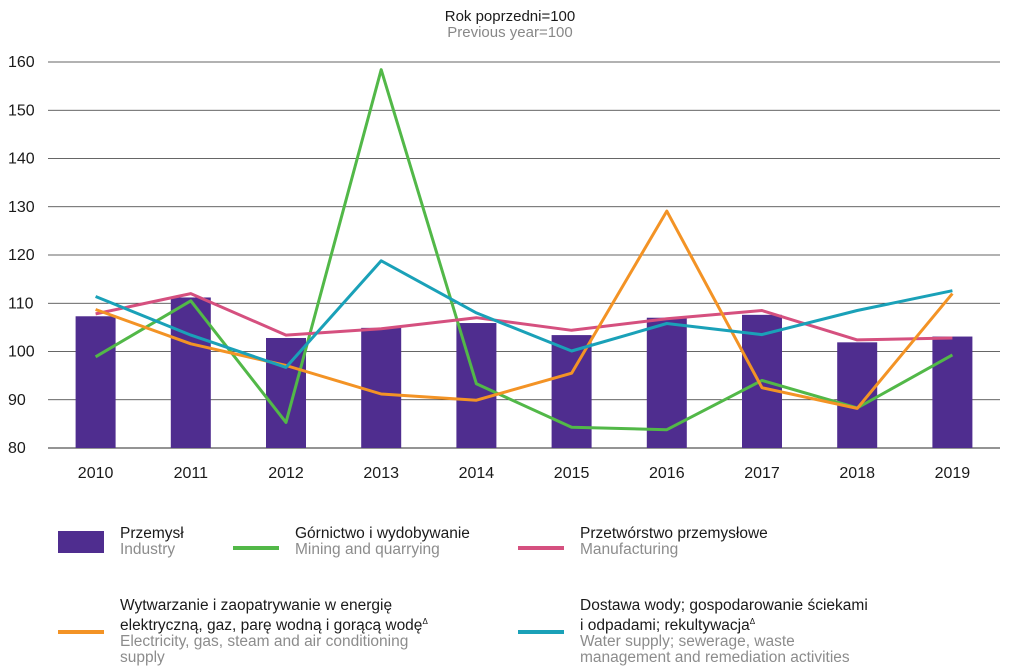 This screenshot has width=1014, height=669. Describe the element at coordinates (724, 642) in the screenshot. I see `legend-label-water-en1: Water supply; sewerage, waste` at that location.